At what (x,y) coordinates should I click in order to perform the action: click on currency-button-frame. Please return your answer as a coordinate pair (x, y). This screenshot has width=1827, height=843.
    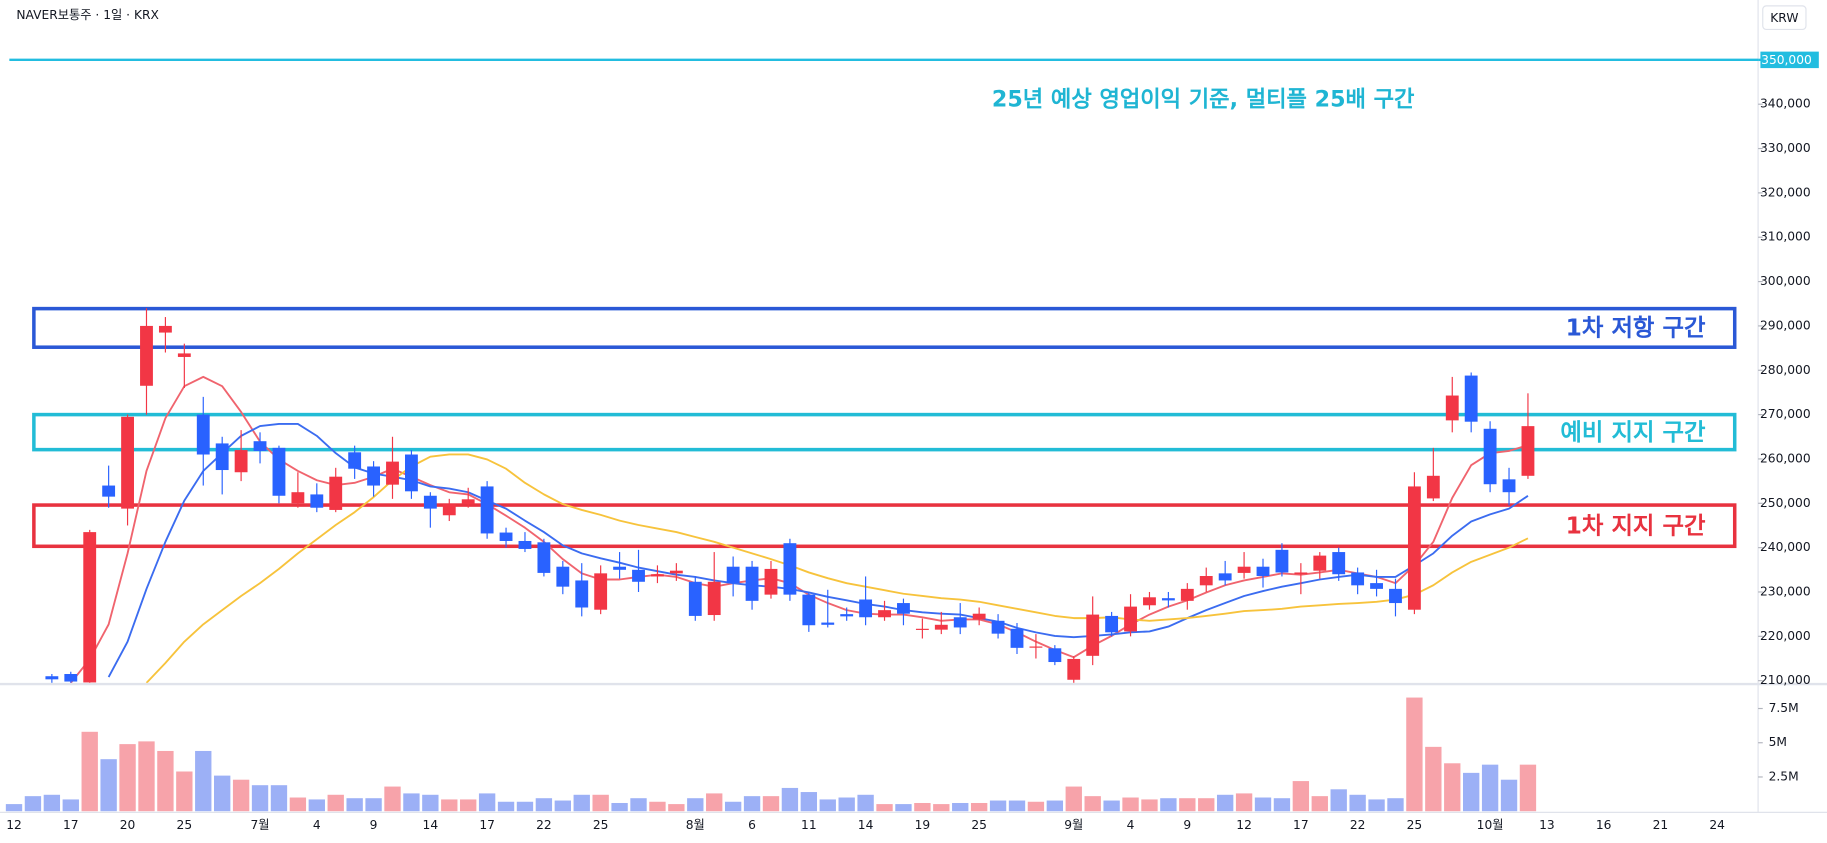
    Looking at the image, I should click on (1784, 18).